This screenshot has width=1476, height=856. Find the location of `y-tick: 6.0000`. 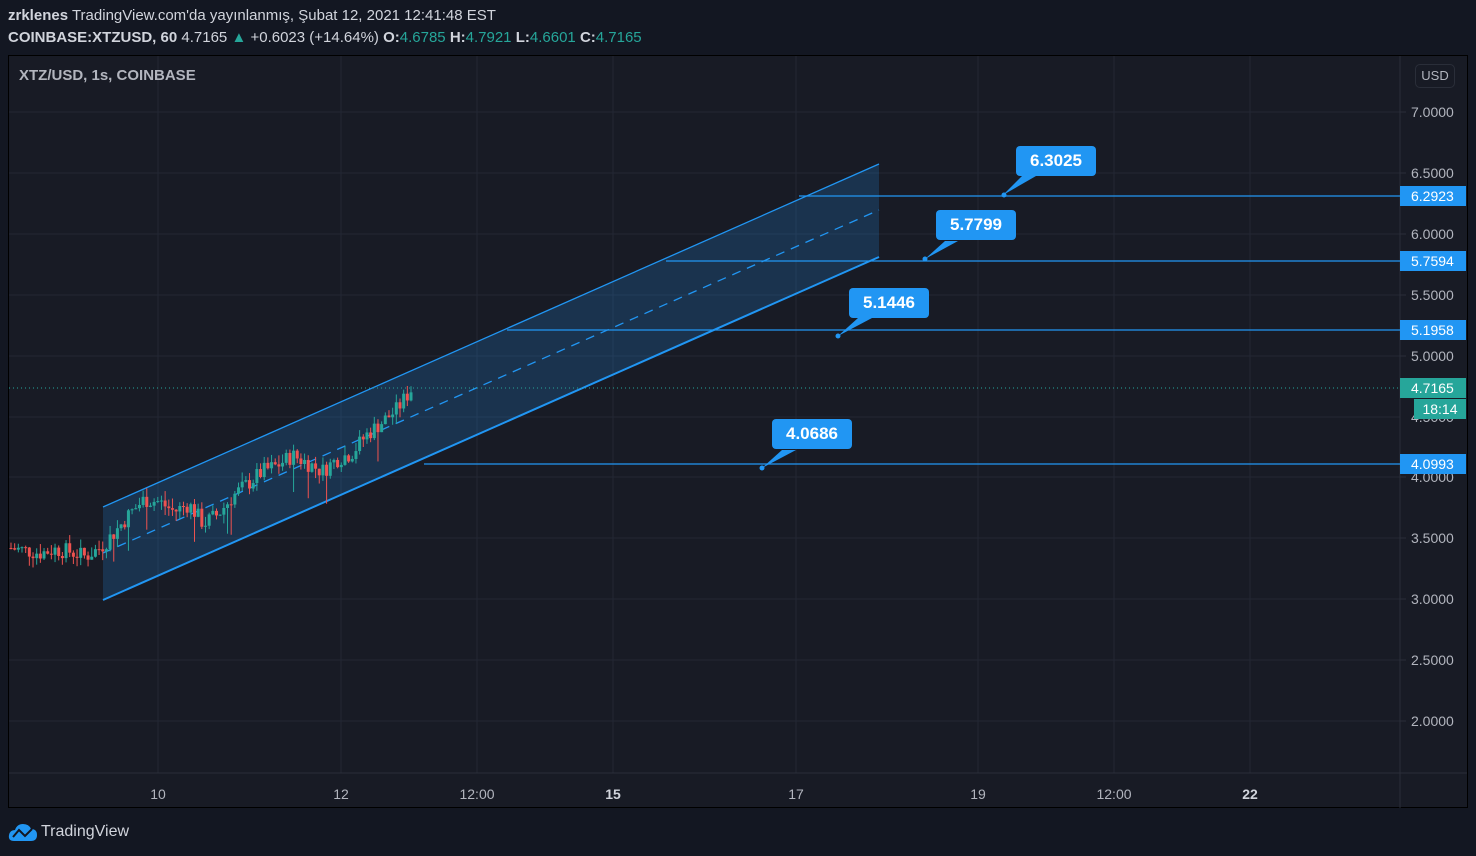

y-tick: 6.0000 is located at coordinates (1432, 234).